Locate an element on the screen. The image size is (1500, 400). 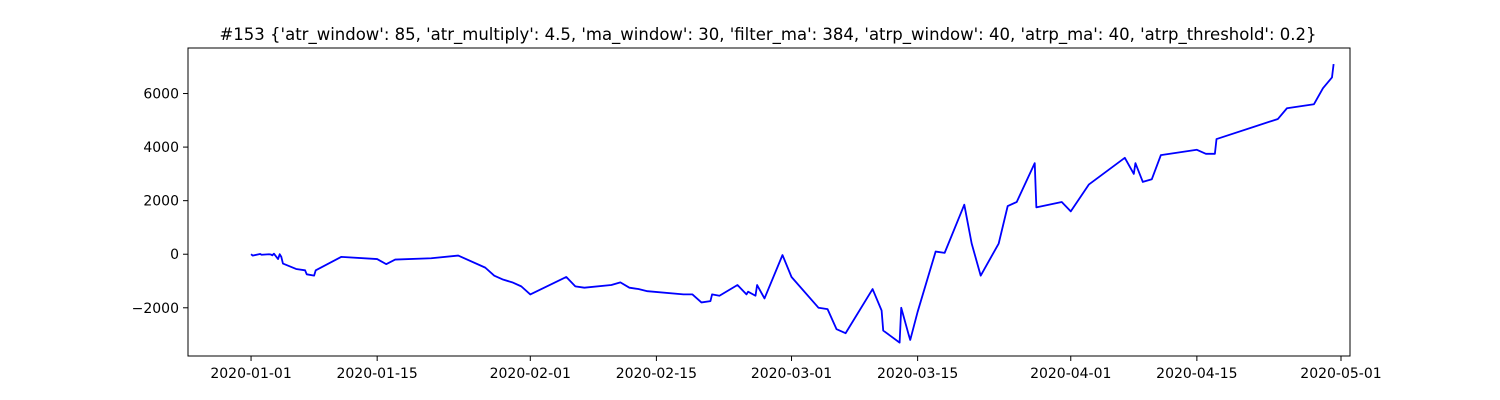
x-tick-label: 2020-01-01 is located at coordinates (250, 374).